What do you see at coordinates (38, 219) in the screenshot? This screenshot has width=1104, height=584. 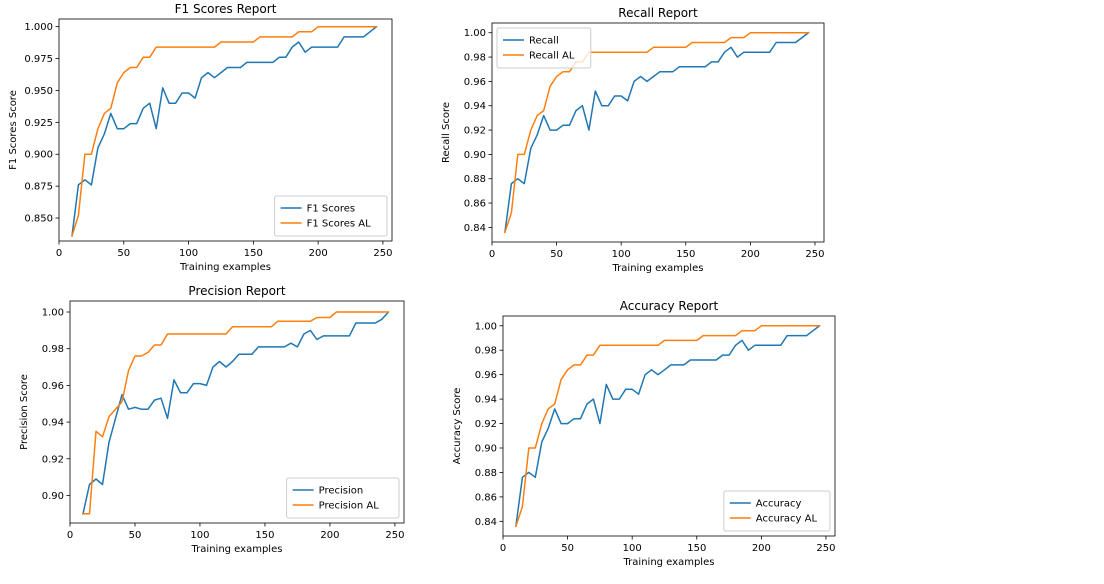 I see `y-tick-label: 0.850` at bounding box center [38, 219].